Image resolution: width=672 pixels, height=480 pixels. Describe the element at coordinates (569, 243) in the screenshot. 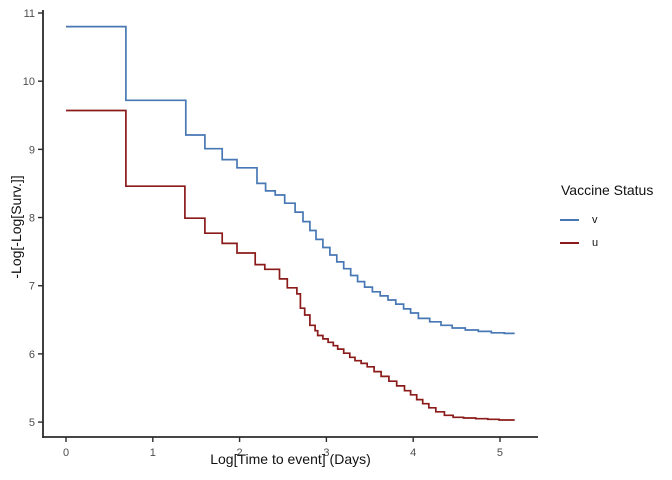

I see `legend-swatch-u` at that location.